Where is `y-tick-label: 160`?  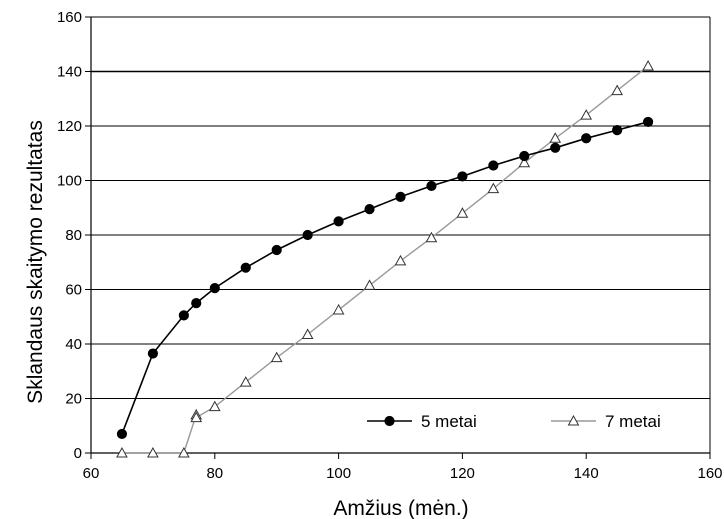
y-tick-label: 160 is located at coordinates (69, 17).